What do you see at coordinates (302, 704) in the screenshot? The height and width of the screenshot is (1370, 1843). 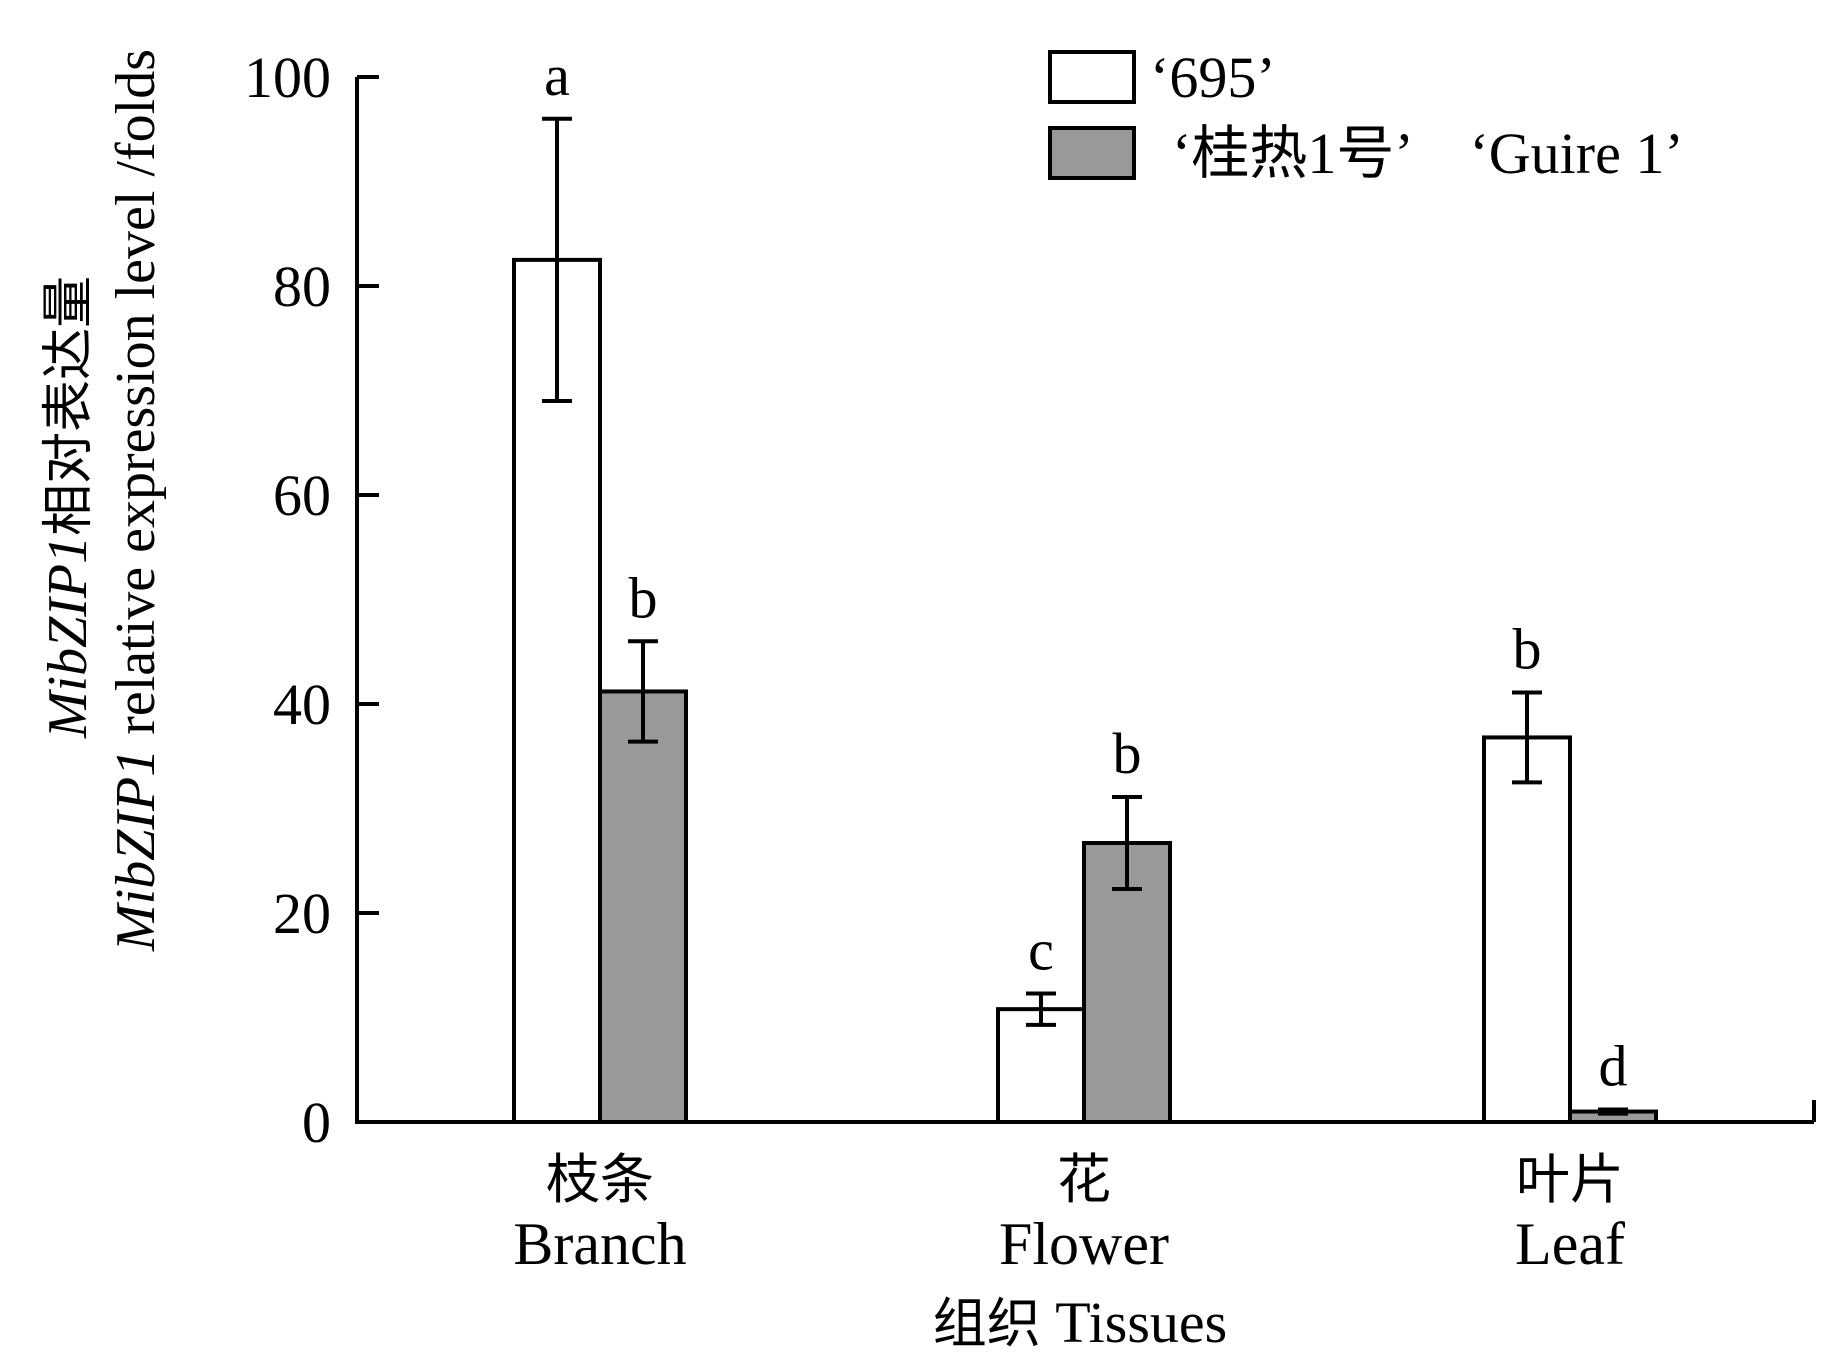 I see `y-tick-label: 40` at bounding box center [302, 704].